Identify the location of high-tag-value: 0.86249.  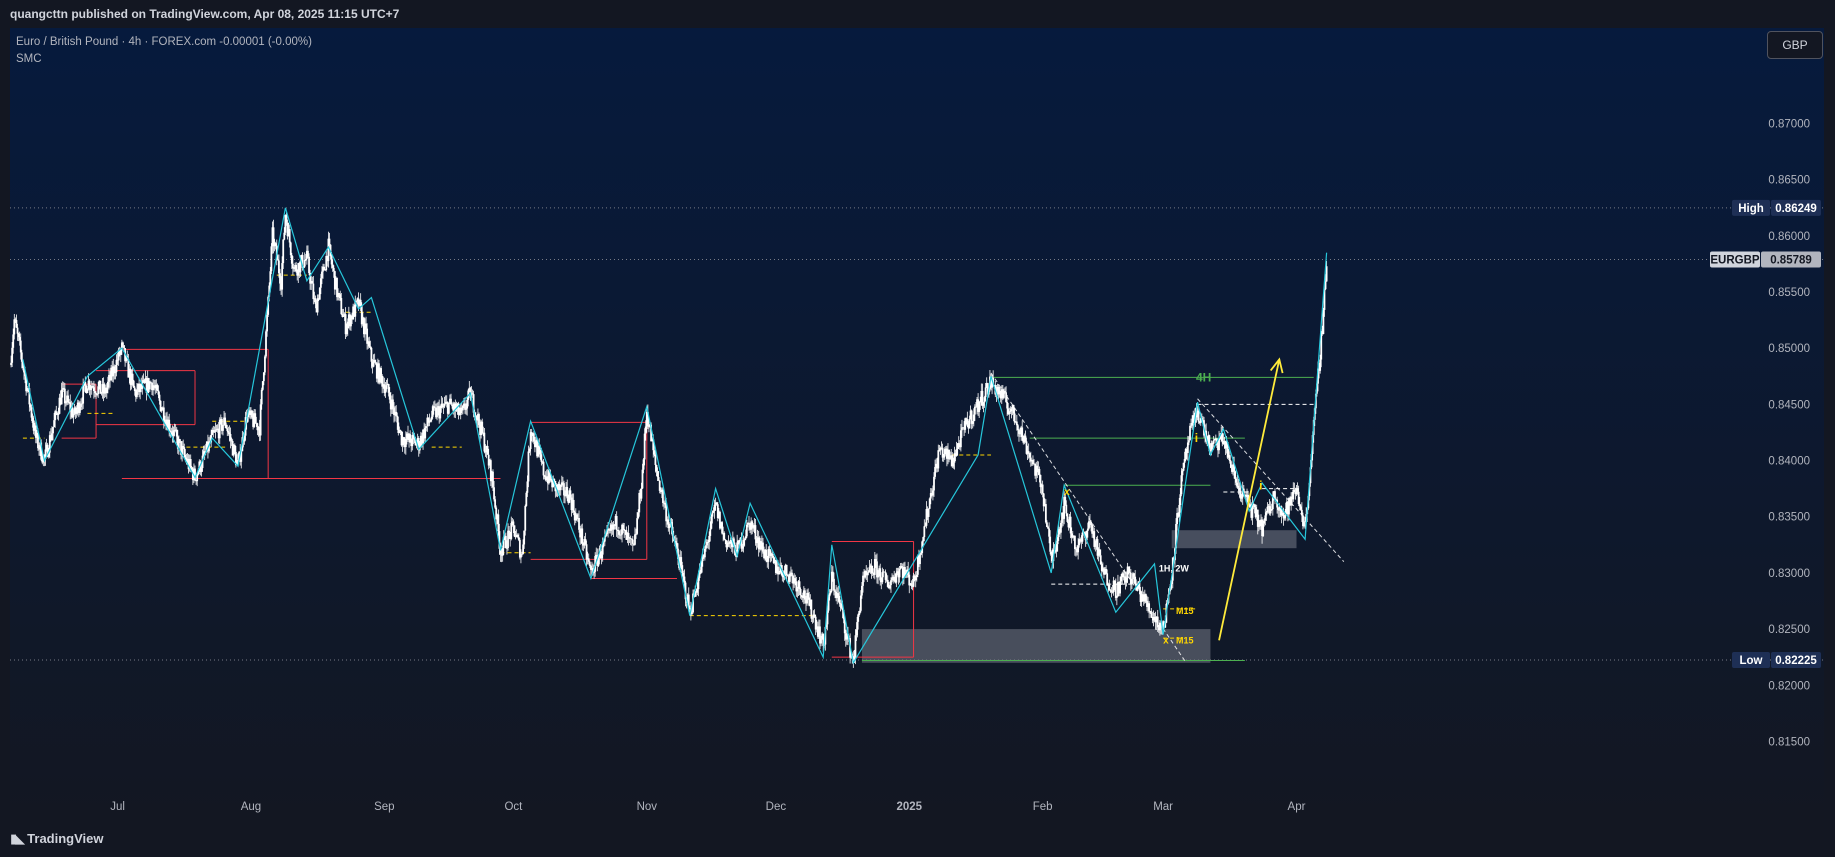
(1796, 209).